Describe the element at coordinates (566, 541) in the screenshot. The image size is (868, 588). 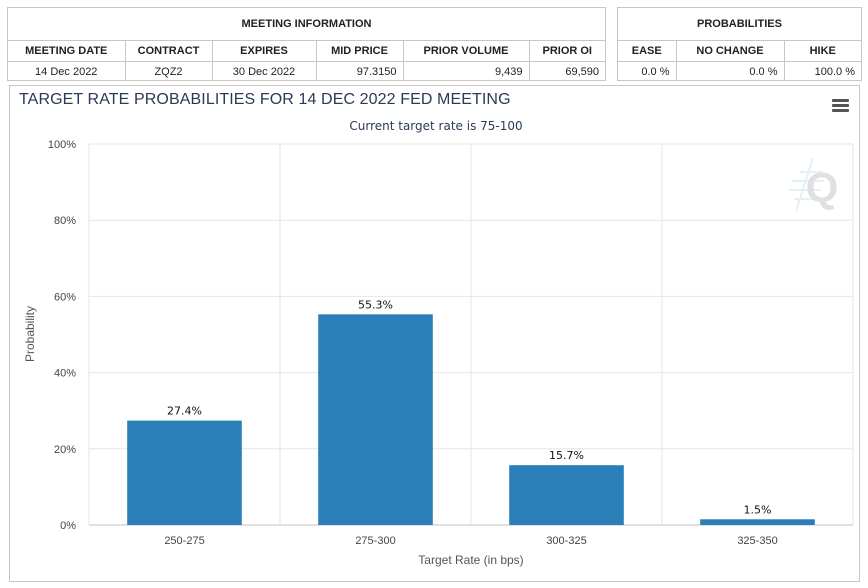
I see `x-tick-label: 300-325` at that location.